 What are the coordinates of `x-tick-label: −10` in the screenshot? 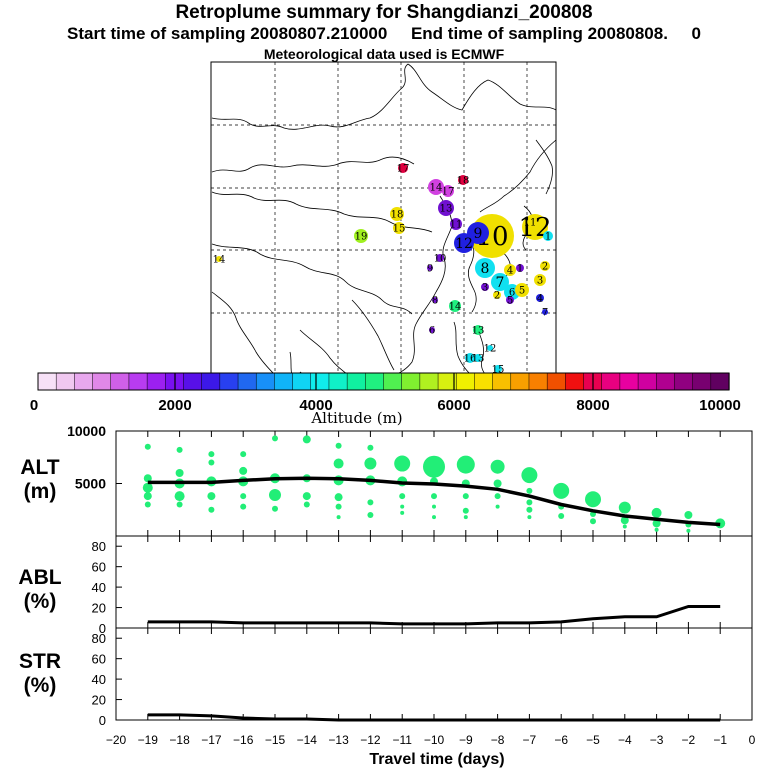 It's located at (434, 740).